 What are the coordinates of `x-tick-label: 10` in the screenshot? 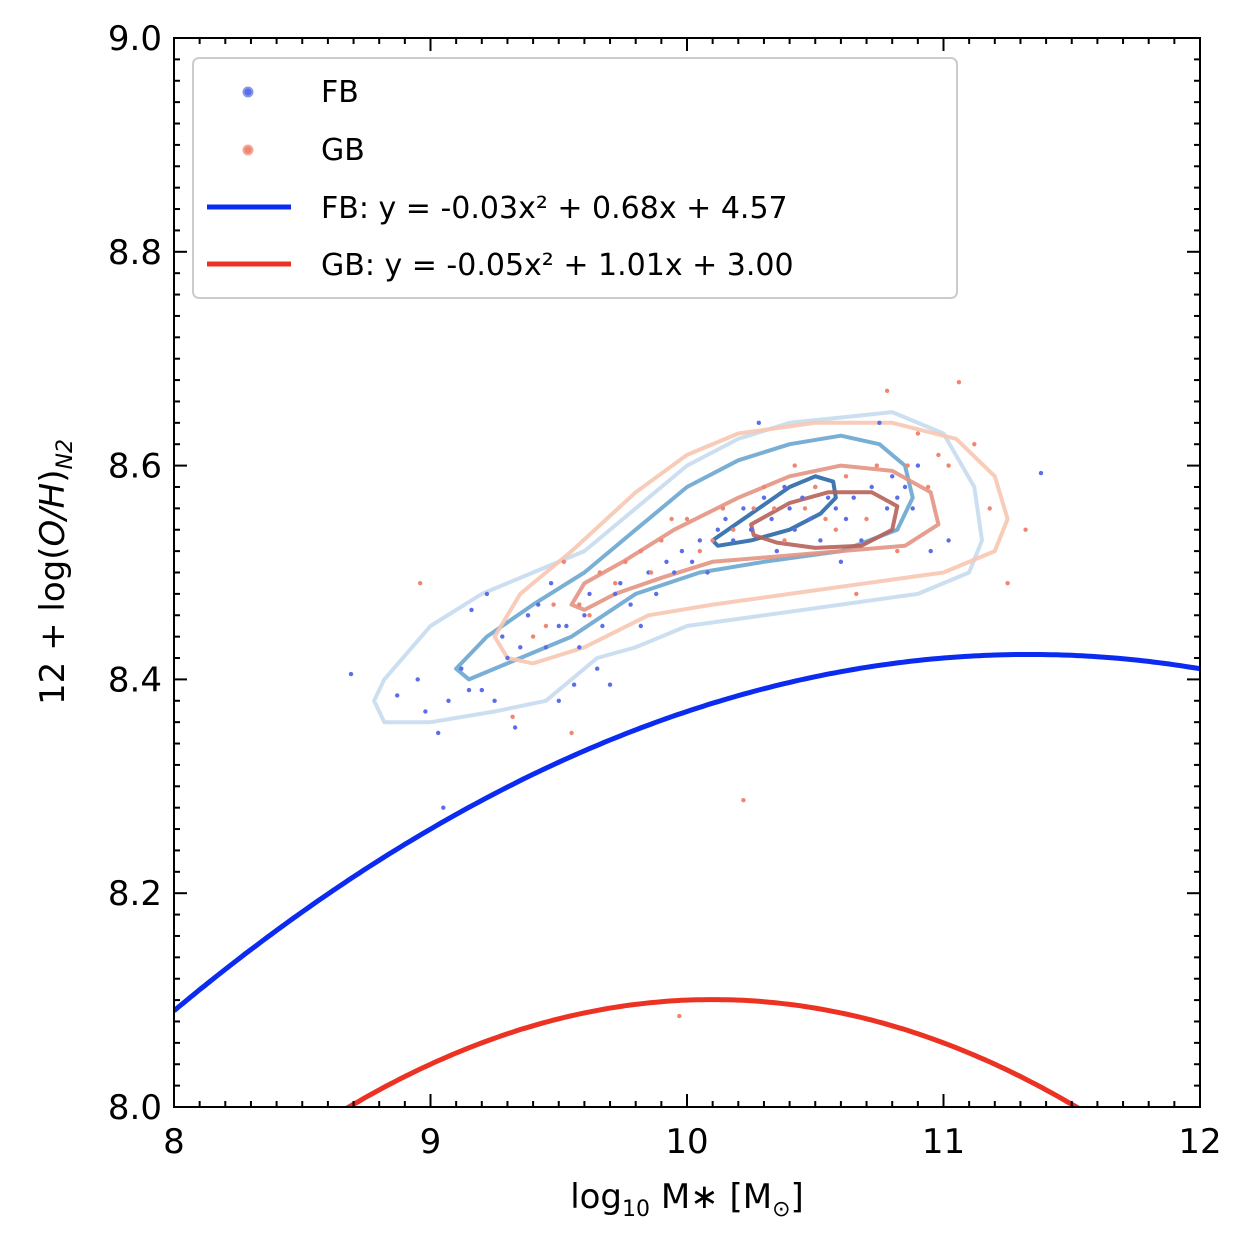 It's located at (686, 1142).